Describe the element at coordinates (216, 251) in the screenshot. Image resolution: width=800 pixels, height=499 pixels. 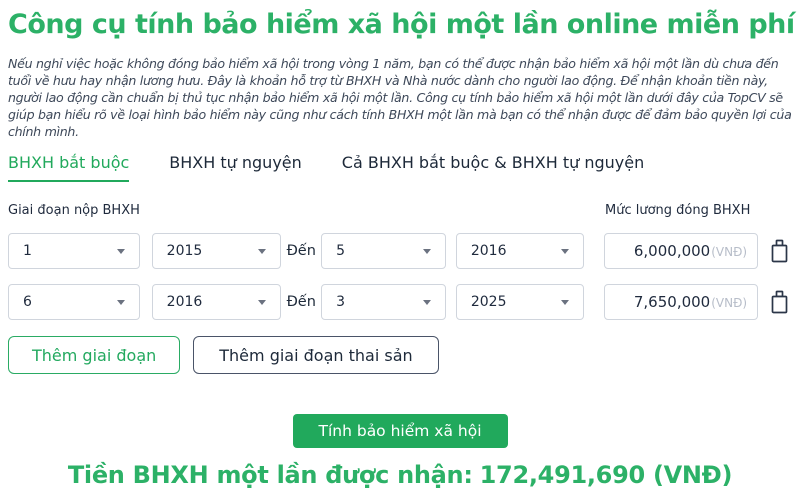
I see `from-year-select: 2015` at that location.